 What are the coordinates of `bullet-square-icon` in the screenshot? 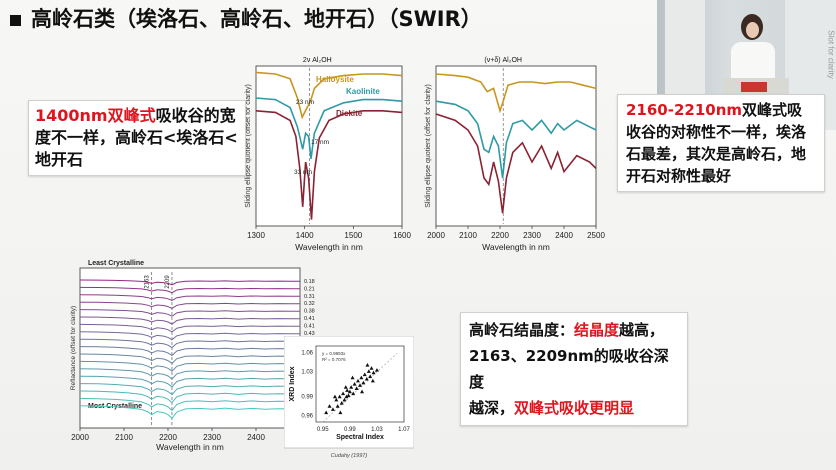 It's located at (15, 20).